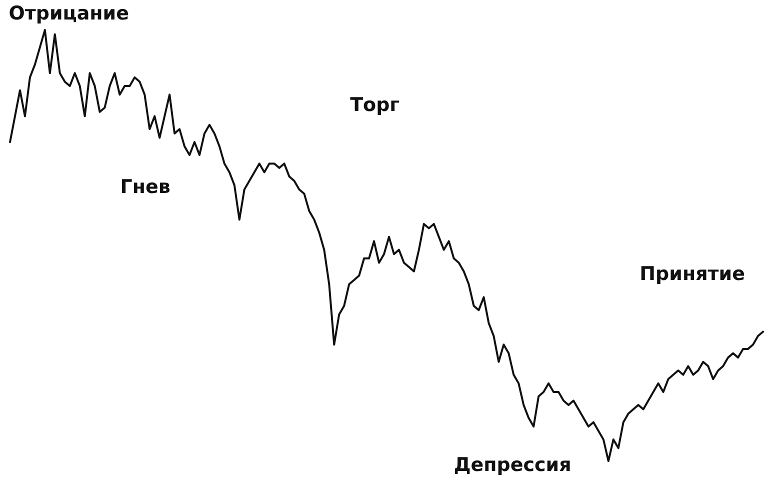 The height and width of the screenshot is (483, 765). What do you see at coordinates (145, 187) in the screenshot?
I see `annotation: Гнев` at bounding box center [145, 187].